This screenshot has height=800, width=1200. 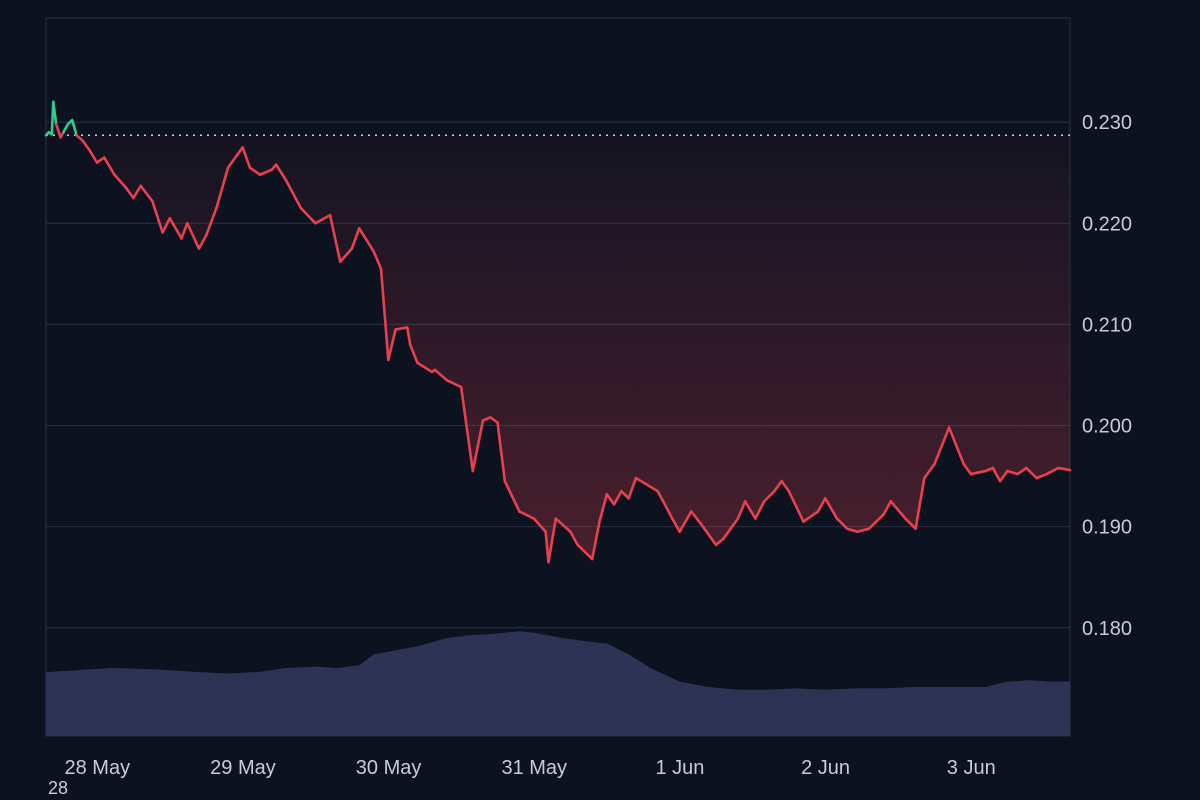 I want to click on y-axis: 0.180 0.190 0.200 0.210 0.220 0.230, so click(x=1107, y=376).